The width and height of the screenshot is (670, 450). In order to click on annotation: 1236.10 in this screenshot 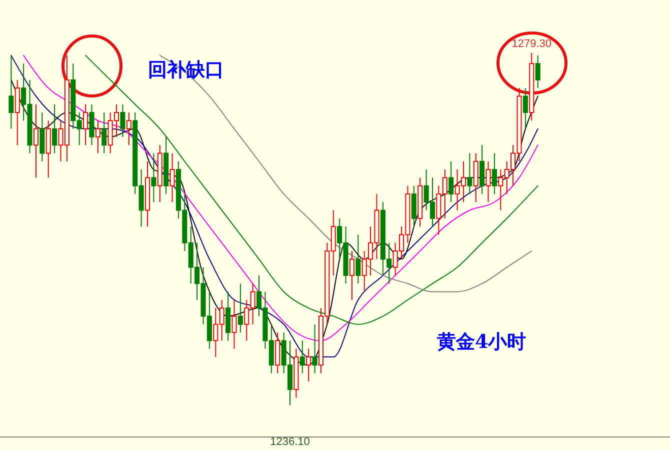, I will do `click(290, 442)`.